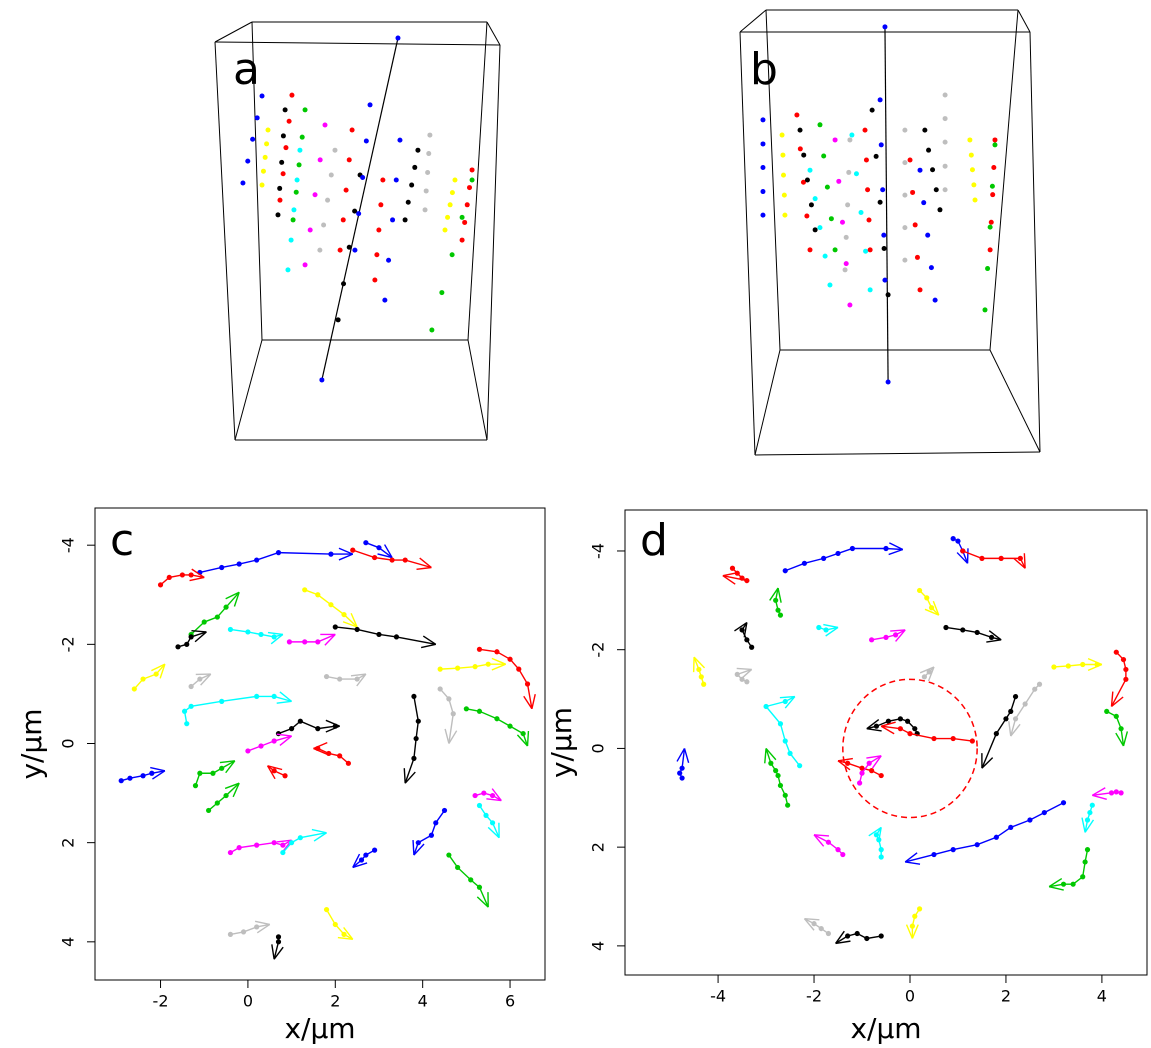 The image size is (1151, 1048). Describe the element at coordinates (68, 545) in the screenshot. I see `y-tick-label: -4` at that location.